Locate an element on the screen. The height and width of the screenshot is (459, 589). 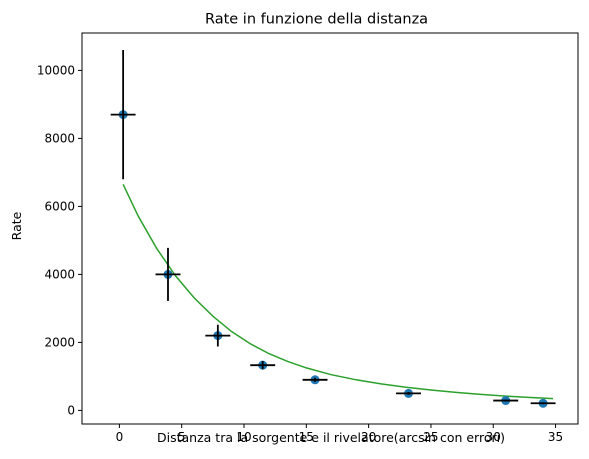
x-tick-label-10: 10 is located at coordinates (243, 437).